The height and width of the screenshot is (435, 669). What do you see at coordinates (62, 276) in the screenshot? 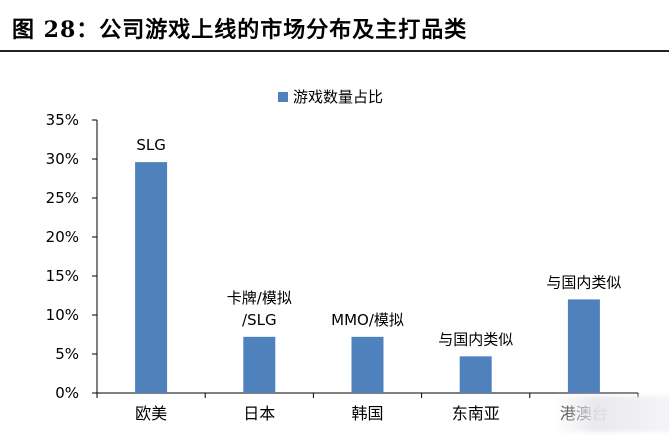
I see `y-tick-label: 15%` at bounding box center [62, 276].